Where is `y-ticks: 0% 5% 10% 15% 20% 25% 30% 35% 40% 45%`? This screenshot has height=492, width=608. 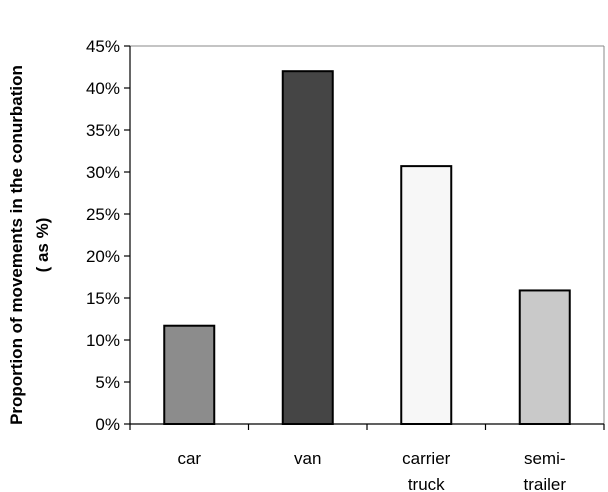 y-ticks: 0% 5% 10% 15% 20% 25% 30% 35% 40% 45% is located at coordinates (108, 235).